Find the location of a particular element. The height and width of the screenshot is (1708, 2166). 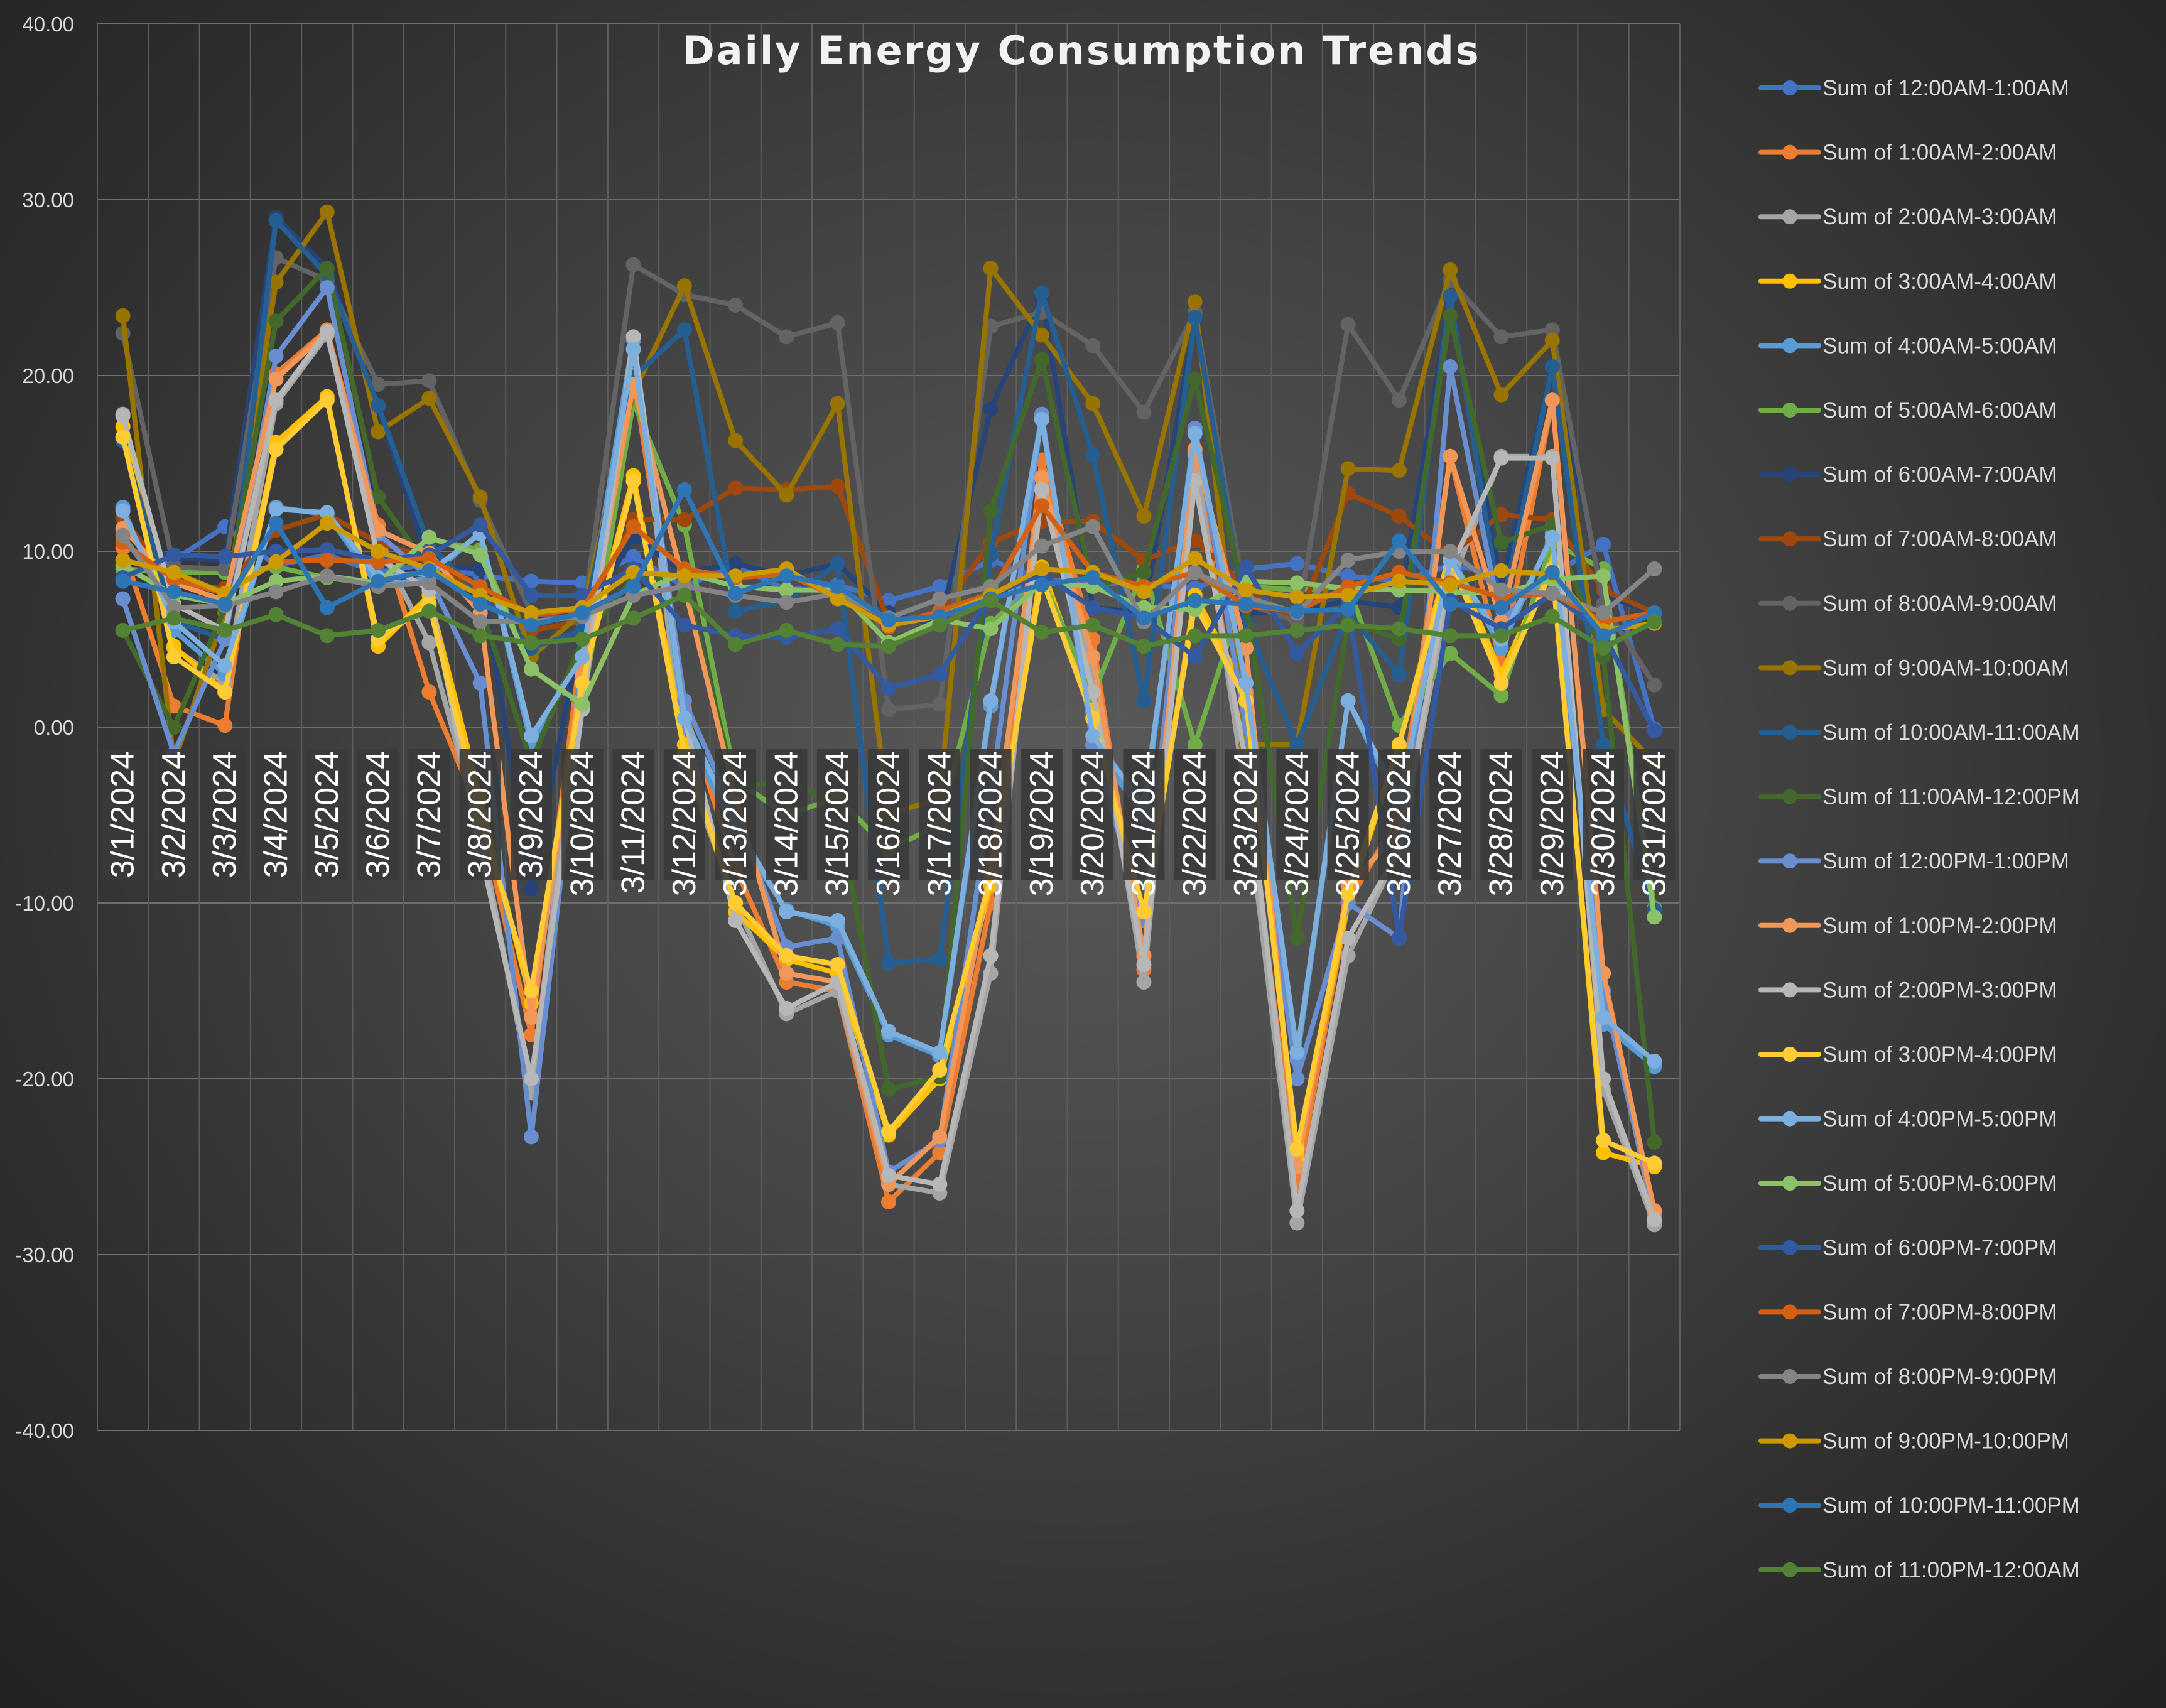

legend-label: Sum of 12:00AM-1:00AM is located at coordinates (1945, 88).